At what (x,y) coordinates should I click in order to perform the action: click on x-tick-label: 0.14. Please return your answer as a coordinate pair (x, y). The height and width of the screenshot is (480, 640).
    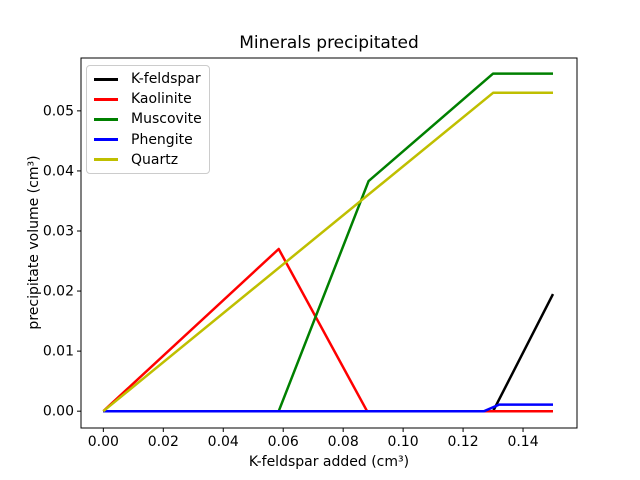
    Looking at the image, I should click on (522, 442).